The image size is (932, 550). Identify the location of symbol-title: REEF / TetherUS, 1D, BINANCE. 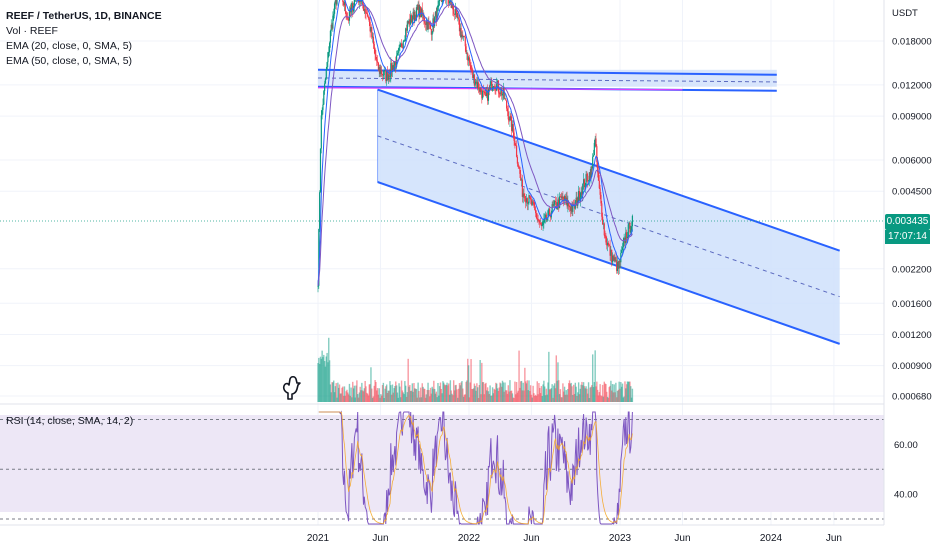
(84, 16).